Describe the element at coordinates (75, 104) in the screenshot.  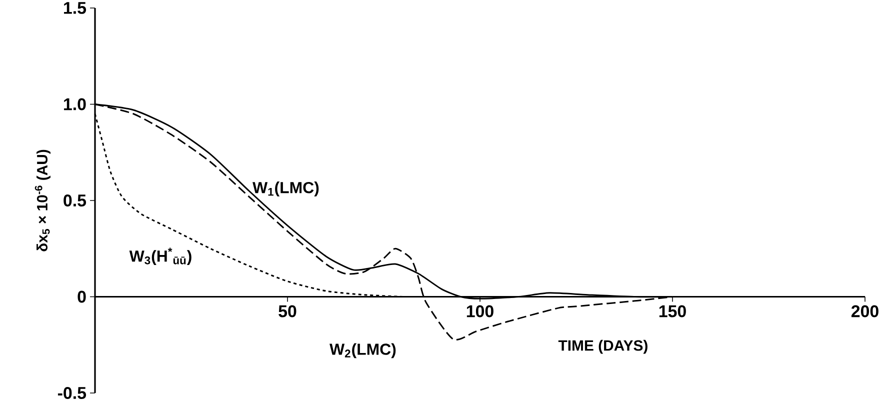
I see `y-tick-label: 1.0` at that location.